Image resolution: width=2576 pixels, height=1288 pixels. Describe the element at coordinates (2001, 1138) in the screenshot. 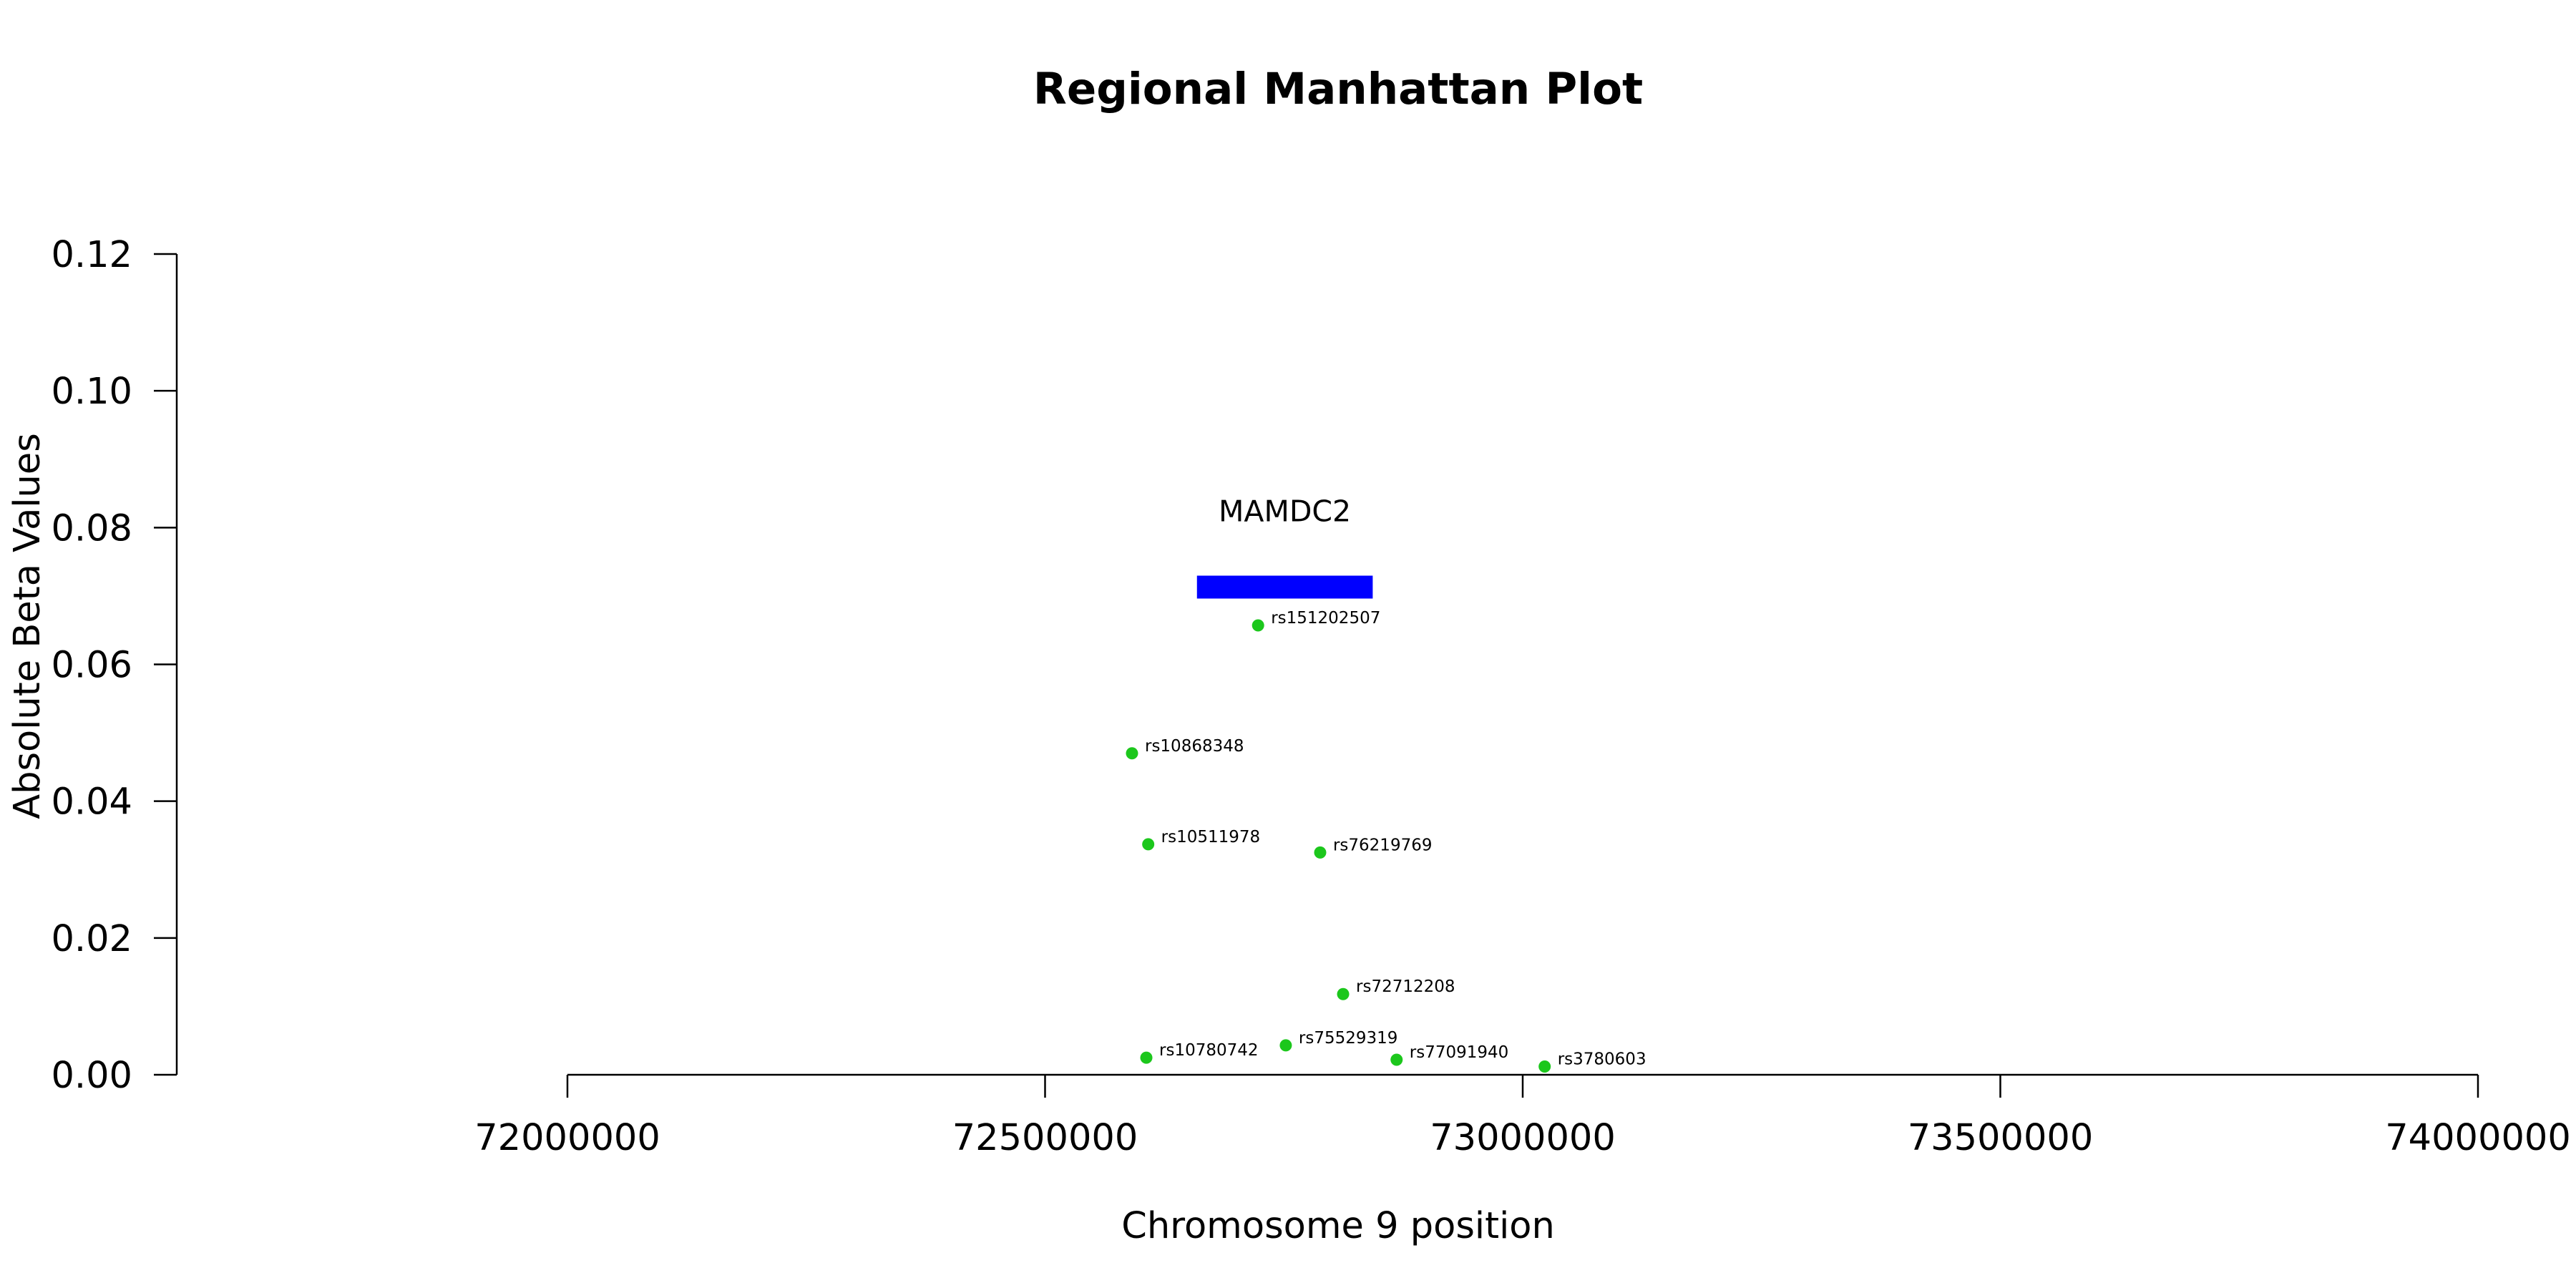

I see `x-tick-label: 73500000` at that location.